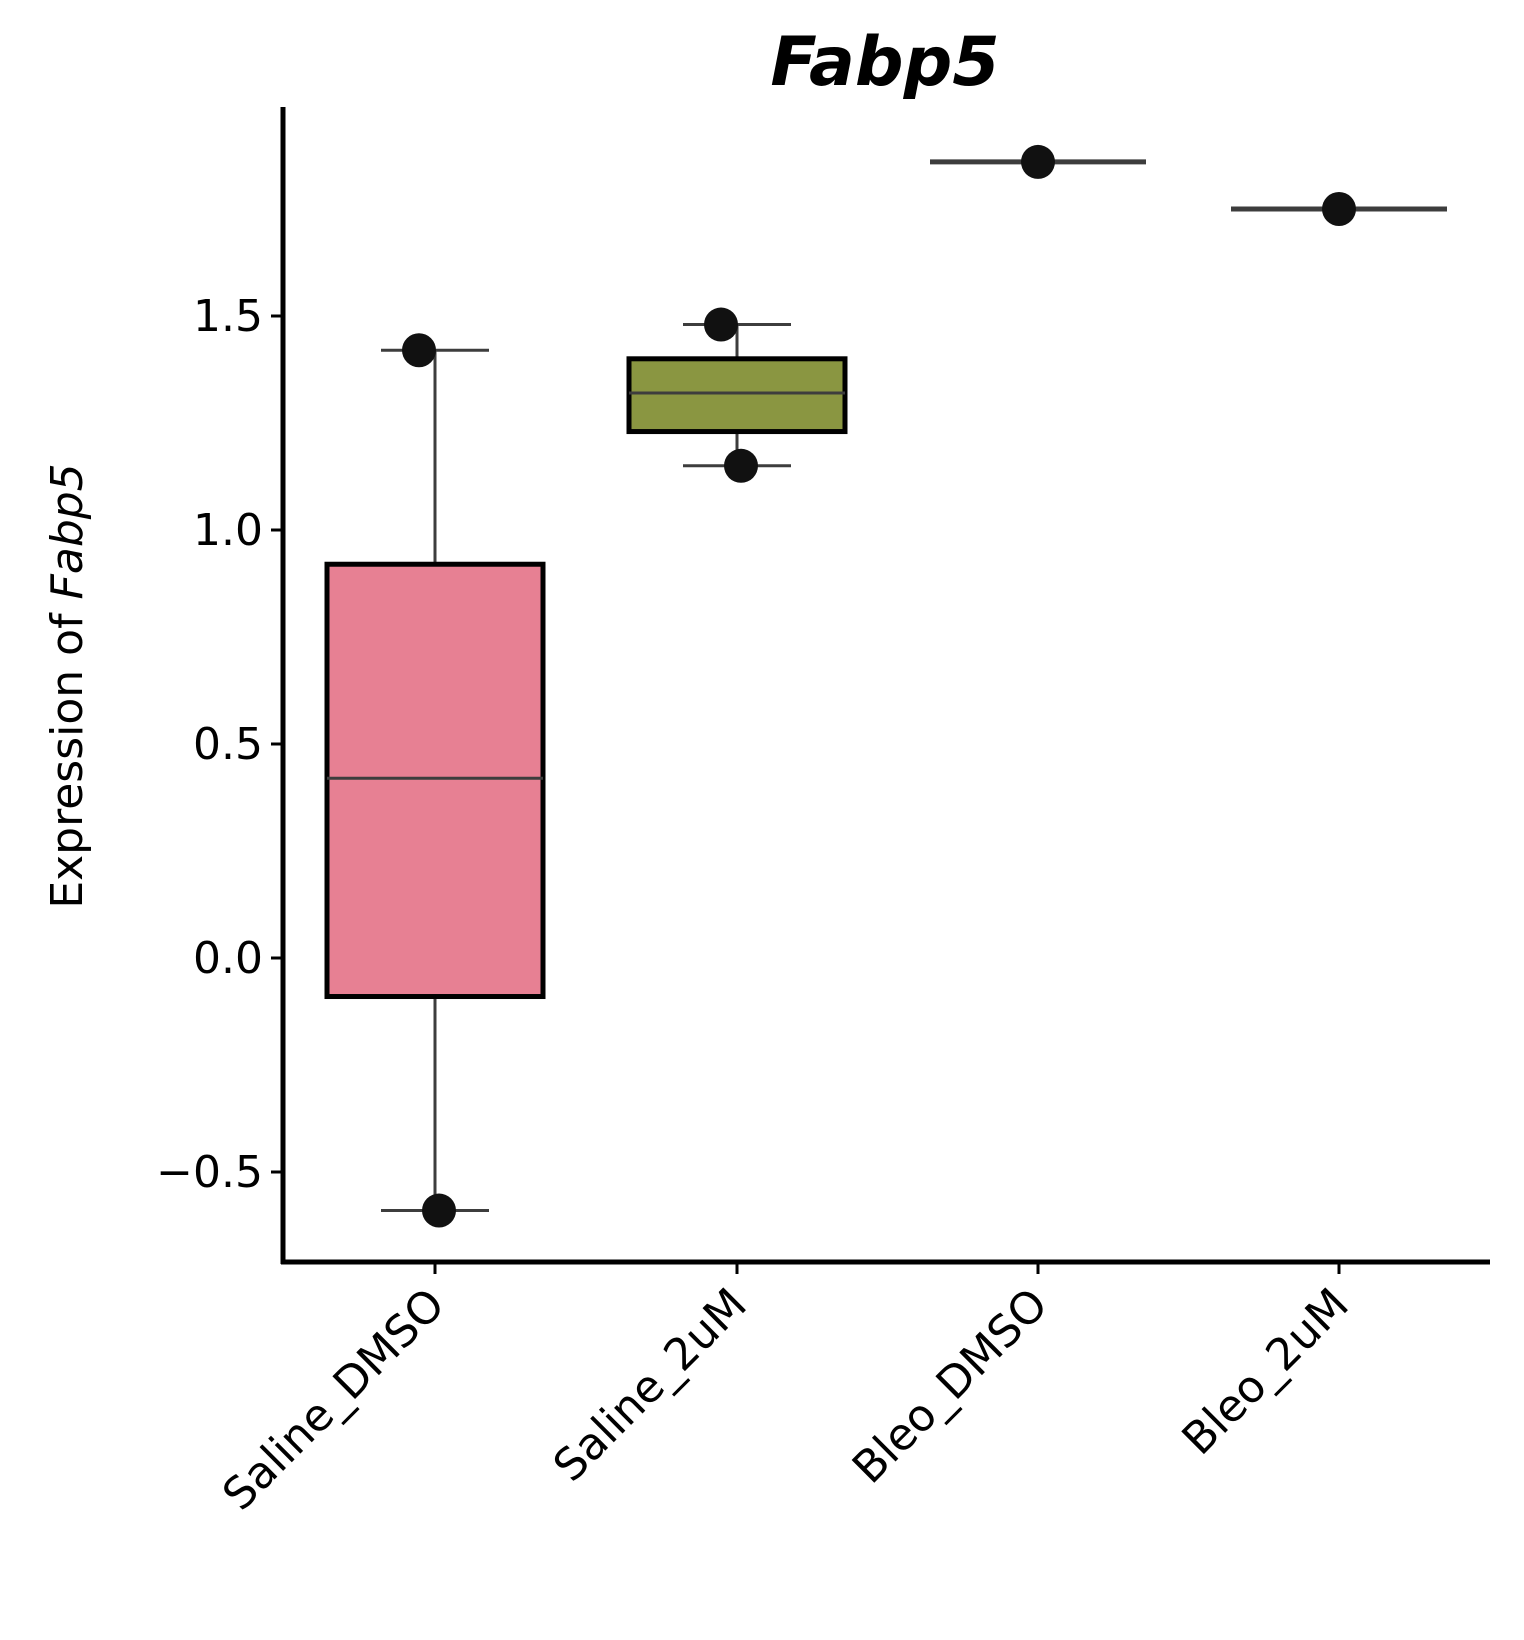 Image resolution: width=1524 pixels, height=1640 pixels. What do you see at coordinates (950, 1386) in the screenshot?
I see `x-category-label: Bleo_DMSO` at bounding box center [950, 1386].